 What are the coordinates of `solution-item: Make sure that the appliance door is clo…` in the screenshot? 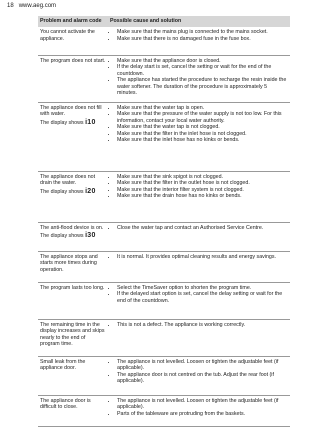 It's located at (202, 61).